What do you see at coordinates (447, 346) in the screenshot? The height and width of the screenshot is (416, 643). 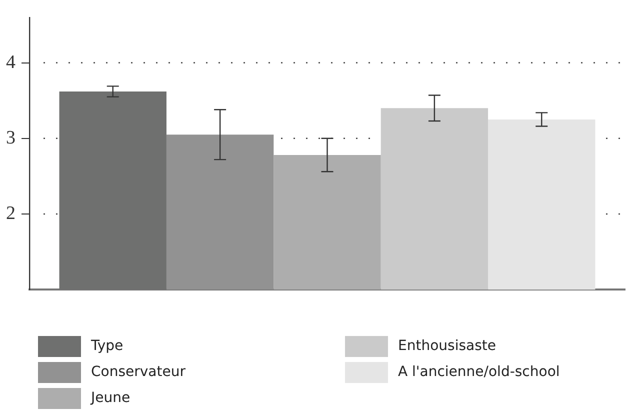 I see `legend-label: Enthousisaste` at bounding box center [447, 346].